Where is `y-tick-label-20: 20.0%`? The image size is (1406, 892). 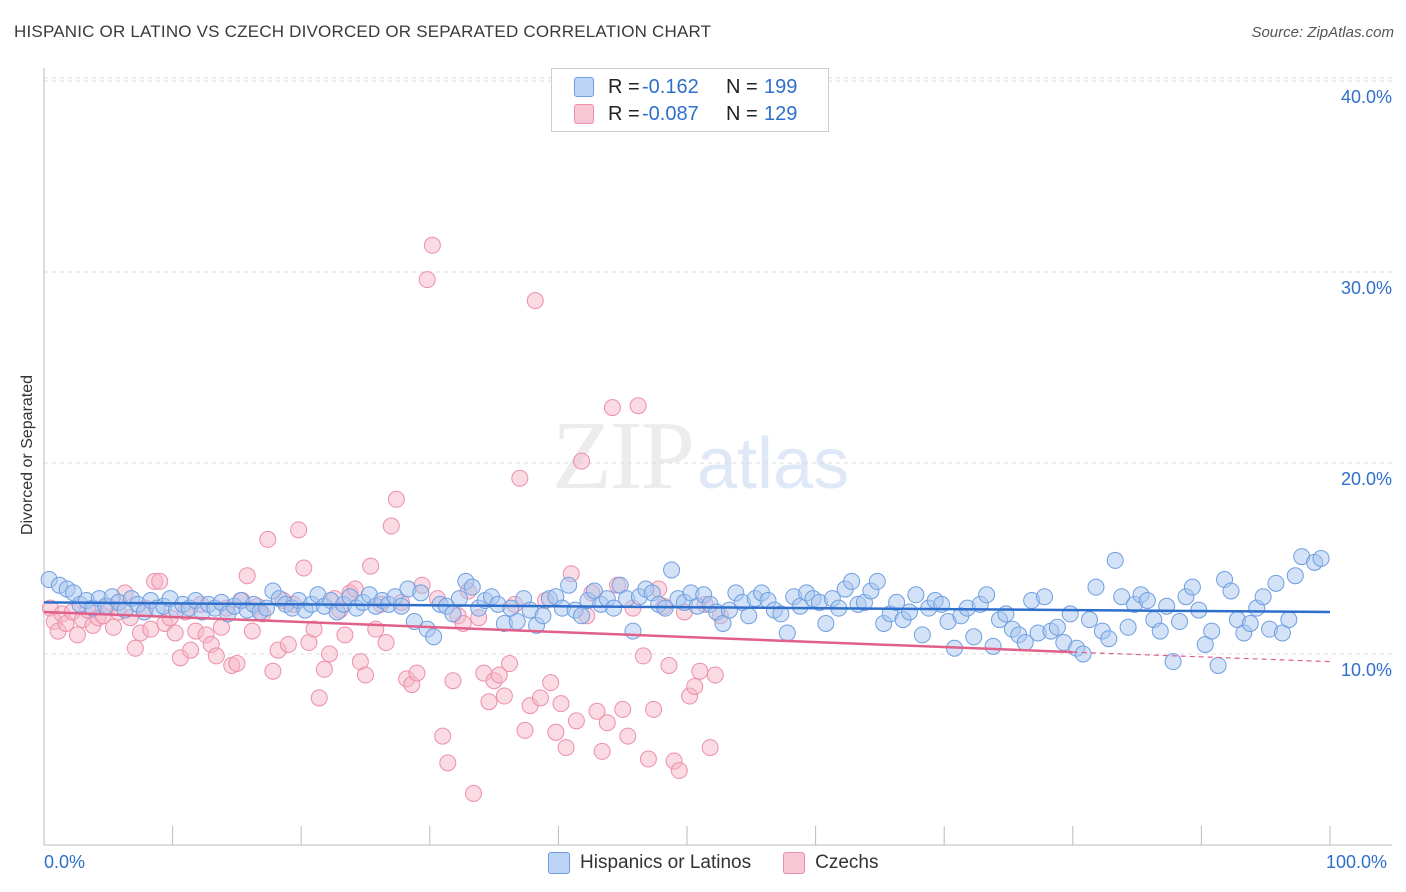
y-tick-label-20: 20.0% is located at coordinates (1366, 479).